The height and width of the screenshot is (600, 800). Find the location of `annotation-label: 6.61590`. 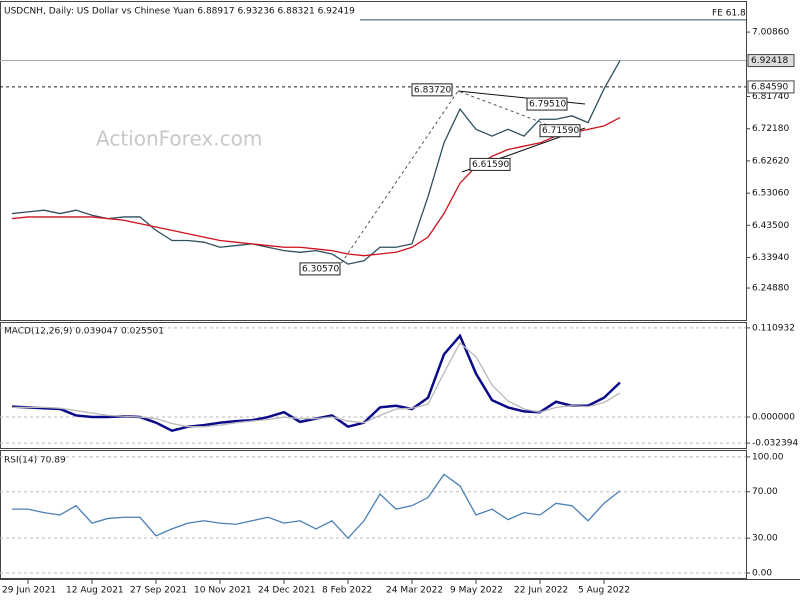

annotation-label: 6.61590 is located at coordinates (490, 165).